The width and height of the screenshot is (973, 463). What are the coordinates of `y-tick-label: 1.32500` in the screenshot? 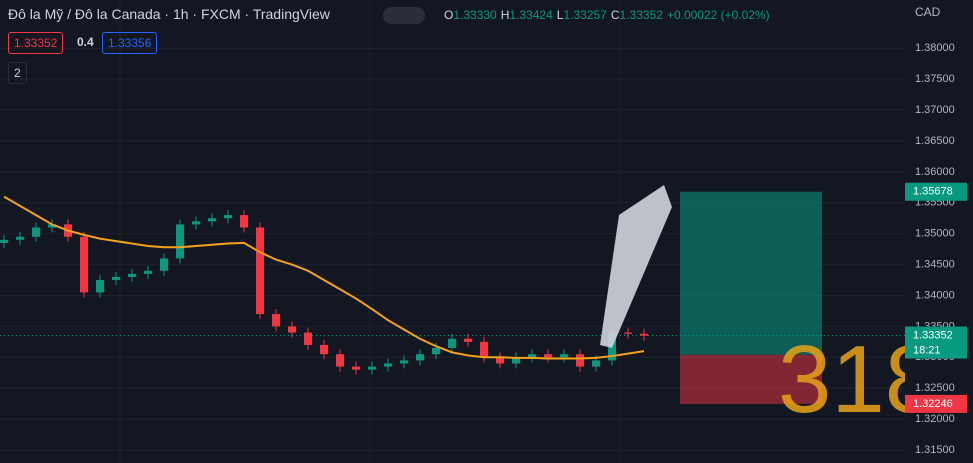 It's located at (935, 388).